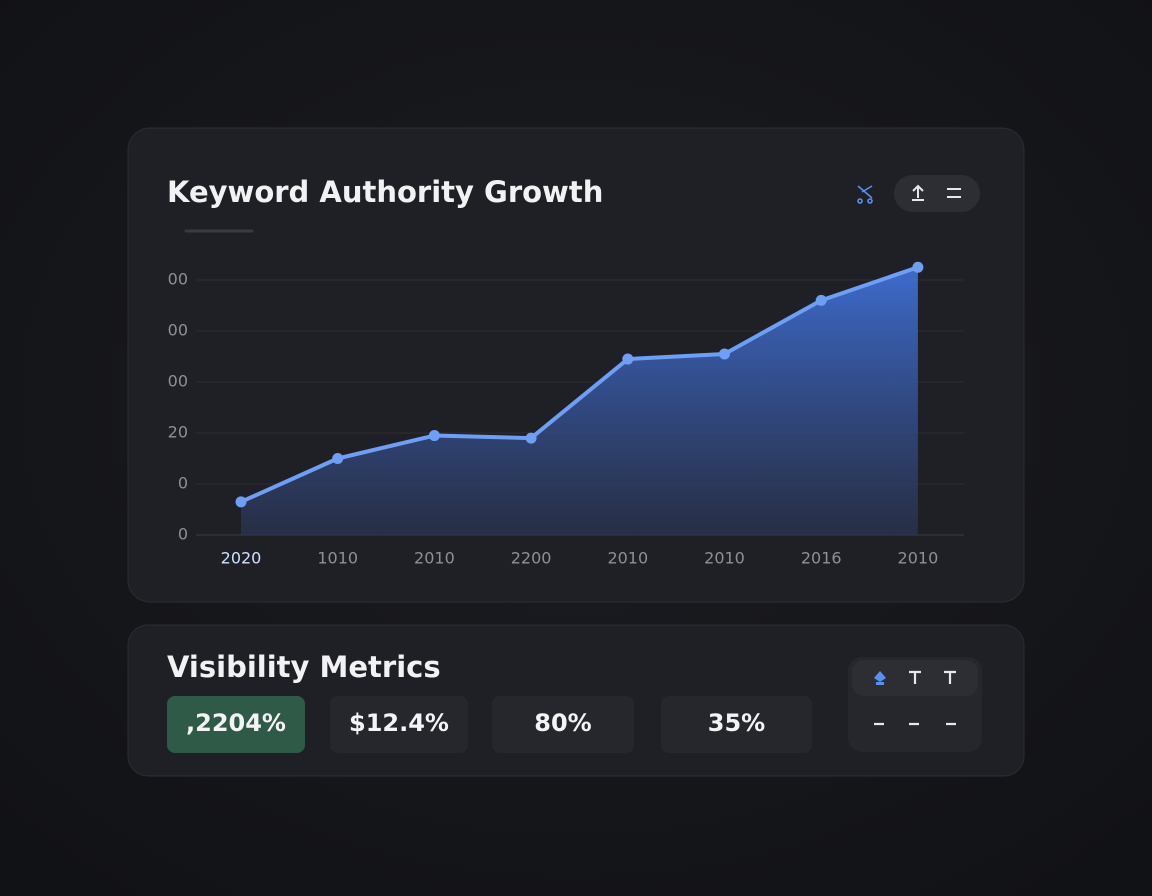 The image size is (1152, 896). Describe the element at coordinates (915, 698) in the screenshot. I see `side-icons` at that location.